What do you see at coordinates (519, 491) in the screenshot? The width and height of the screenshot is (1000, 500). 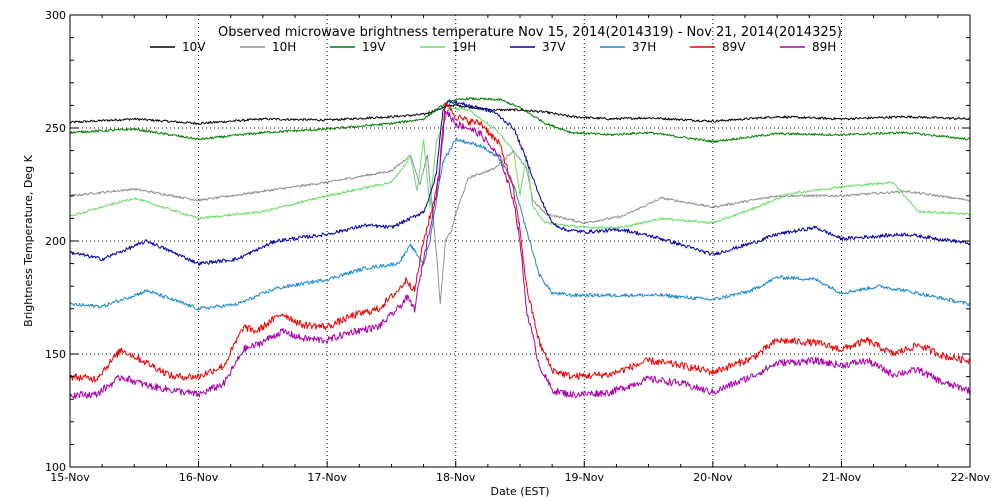 I see `x-axis-label: Date (EST)` at bounding box center [519, 491].